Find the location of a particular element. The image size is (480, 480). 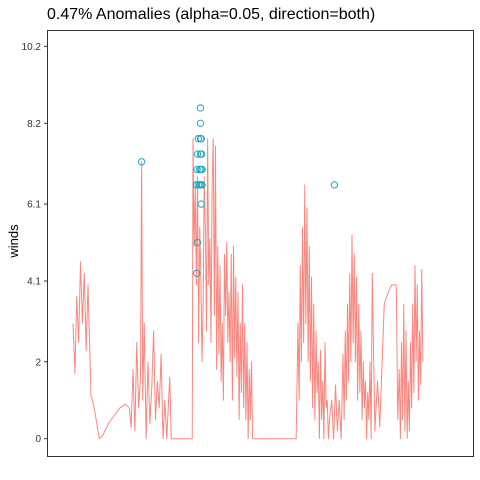

y-tick-label: 10.2 is located at coordinates (32, 47).